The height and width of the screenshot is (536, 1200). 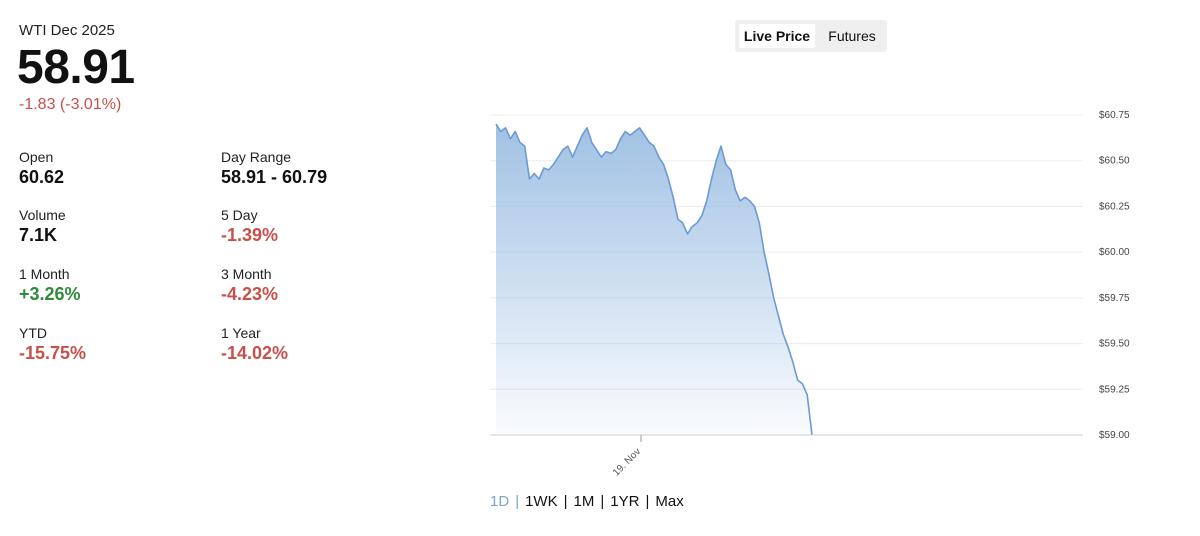 What do you see at coordinates (1114, 435) in the screenshot?
I see `y-tick-label: $59.00` at bounding box center [1114, 435].